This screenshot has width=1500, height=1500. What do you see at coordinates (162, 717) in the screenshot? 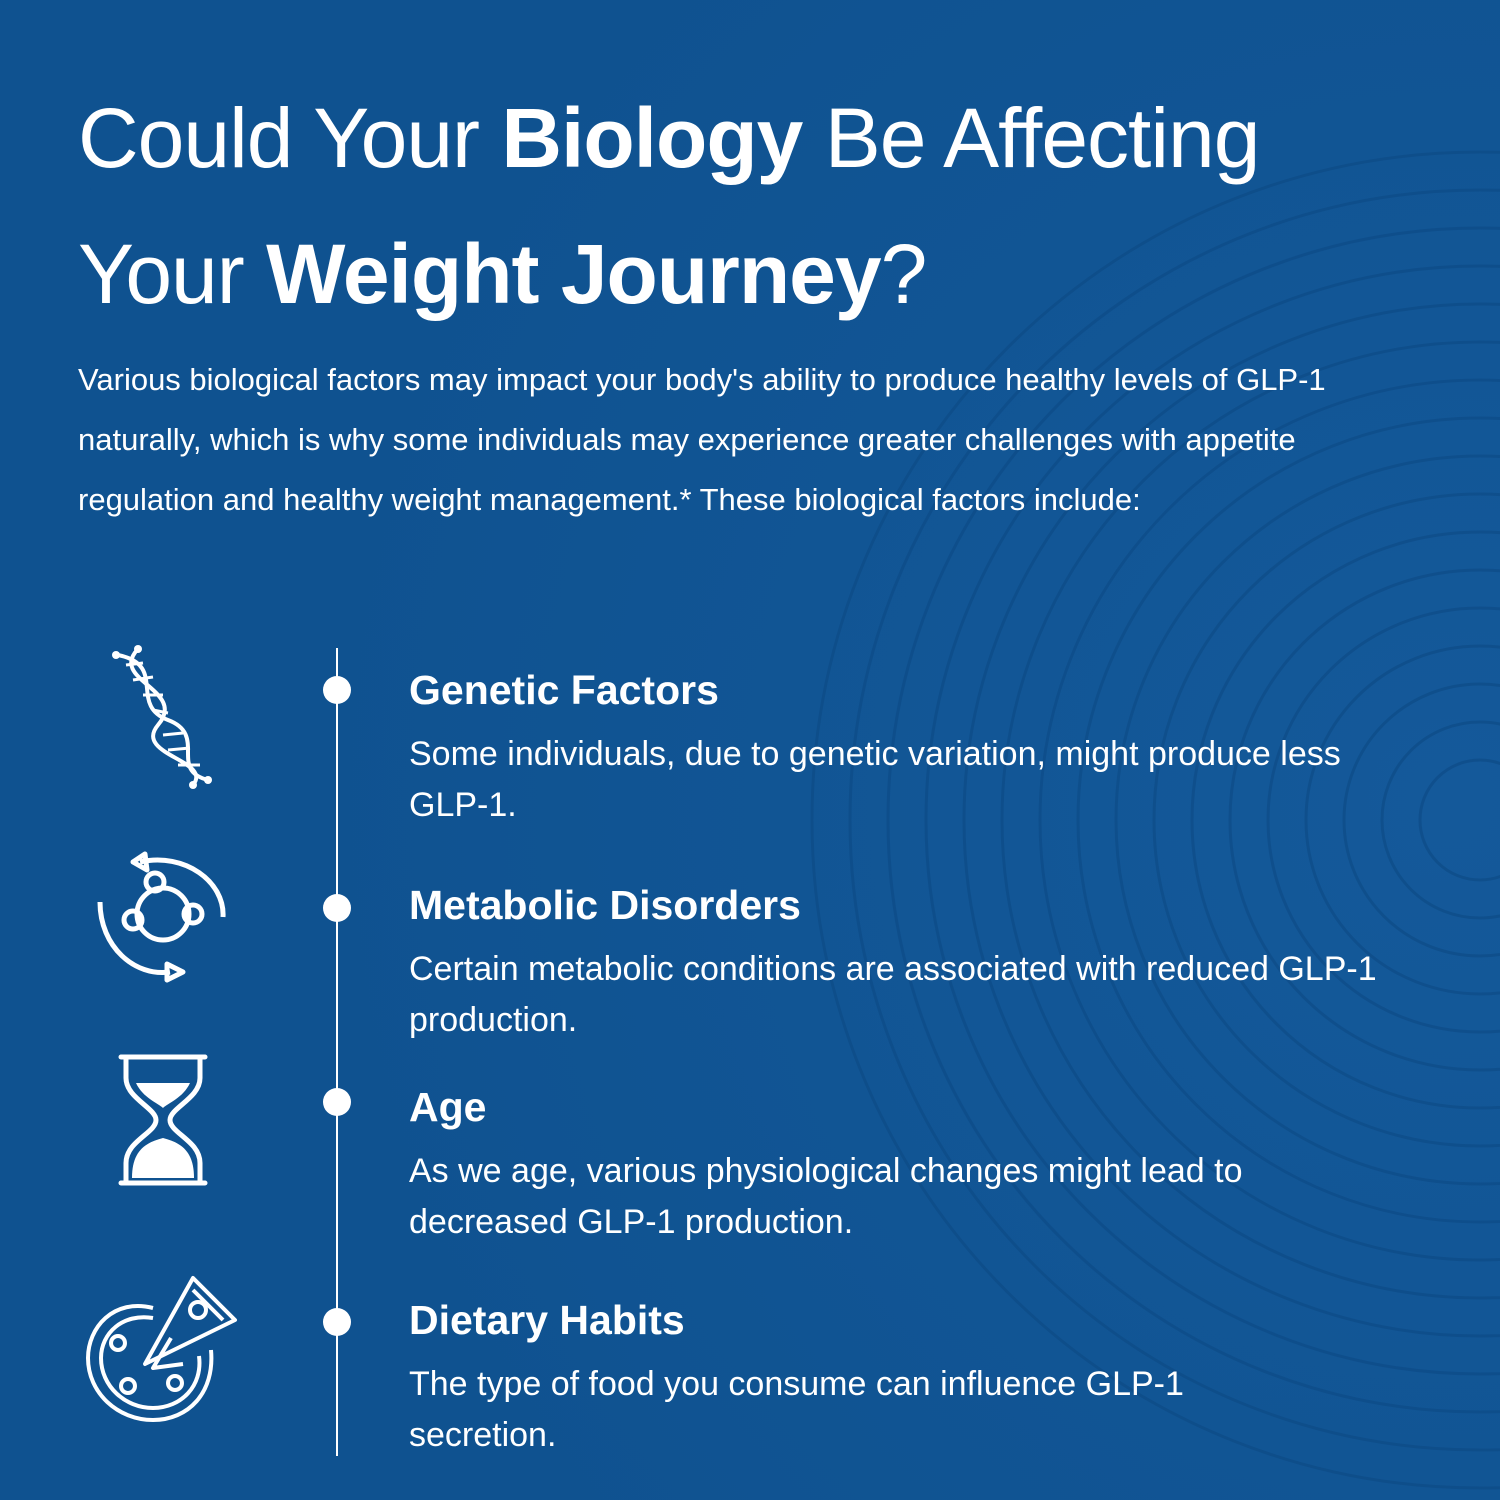
I see `dna-icon` at bounding box center [162, 717].